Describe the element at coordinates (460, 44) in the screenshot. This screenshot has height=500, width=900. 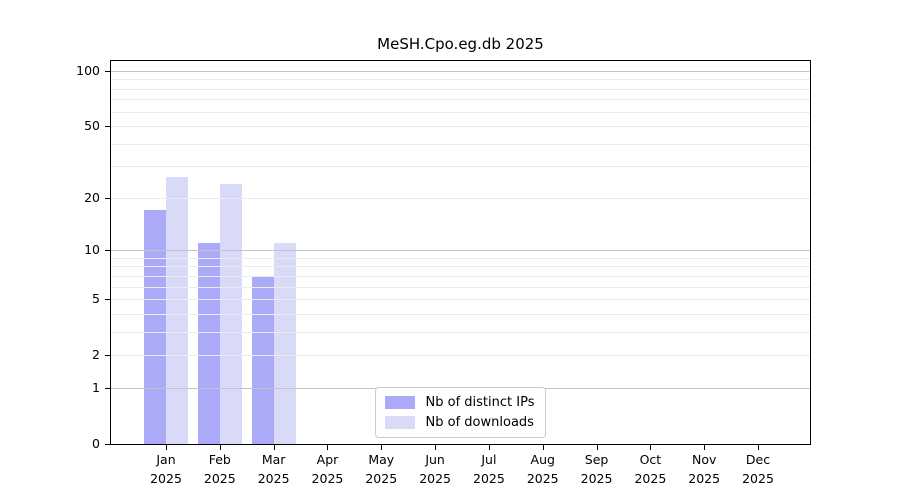
I see `chart-title: MeSH.Cpo.eg.db 2025` at that location.